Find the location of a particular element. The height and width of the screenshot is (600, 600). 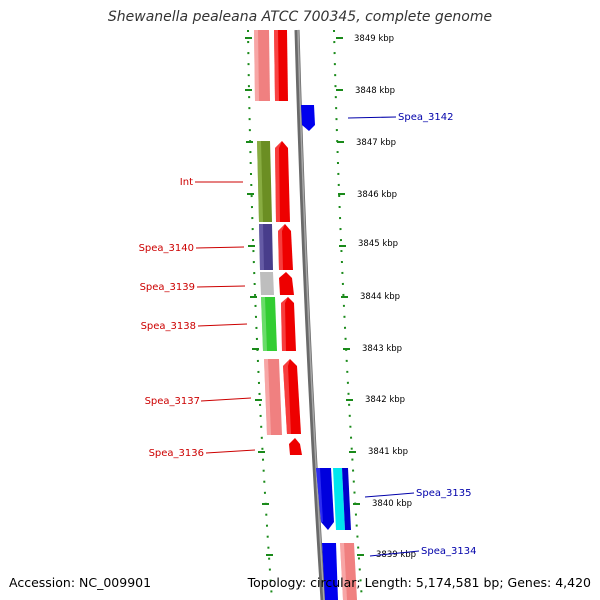

gene-label-int: Int is located at coordinates (186, 182).